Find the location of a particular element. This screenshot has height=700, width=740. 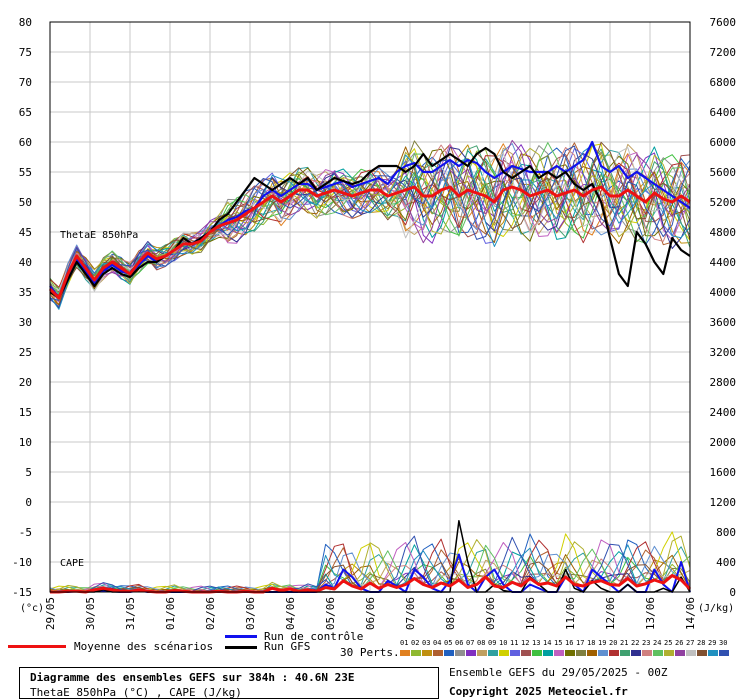

legend-mean-label: Moyenne des scénarios is located at coordinates (144, 646).